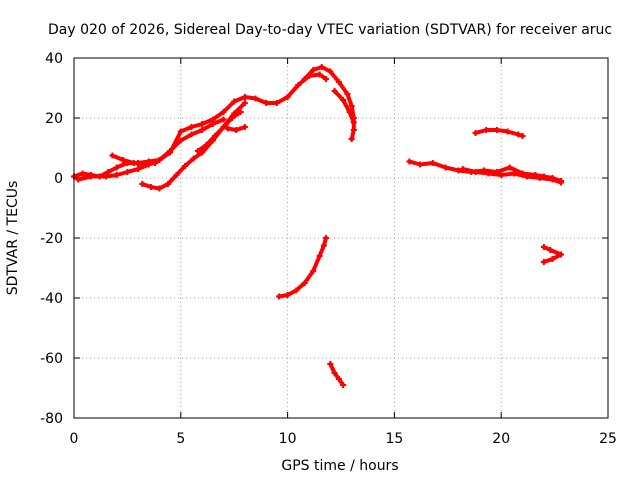 This screenshot has height=480, width=640. What do you see at coordinates (74, 439) in the screenshot?
I see `x-tick-label: 0` at bounding box center [74, 439].